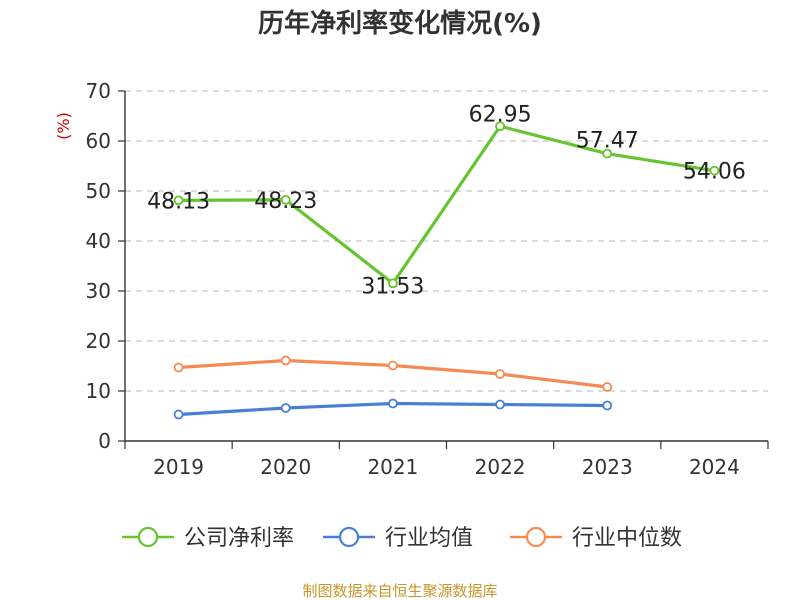  I want to click on data-label-2024: 54.06, so click(714, 172).